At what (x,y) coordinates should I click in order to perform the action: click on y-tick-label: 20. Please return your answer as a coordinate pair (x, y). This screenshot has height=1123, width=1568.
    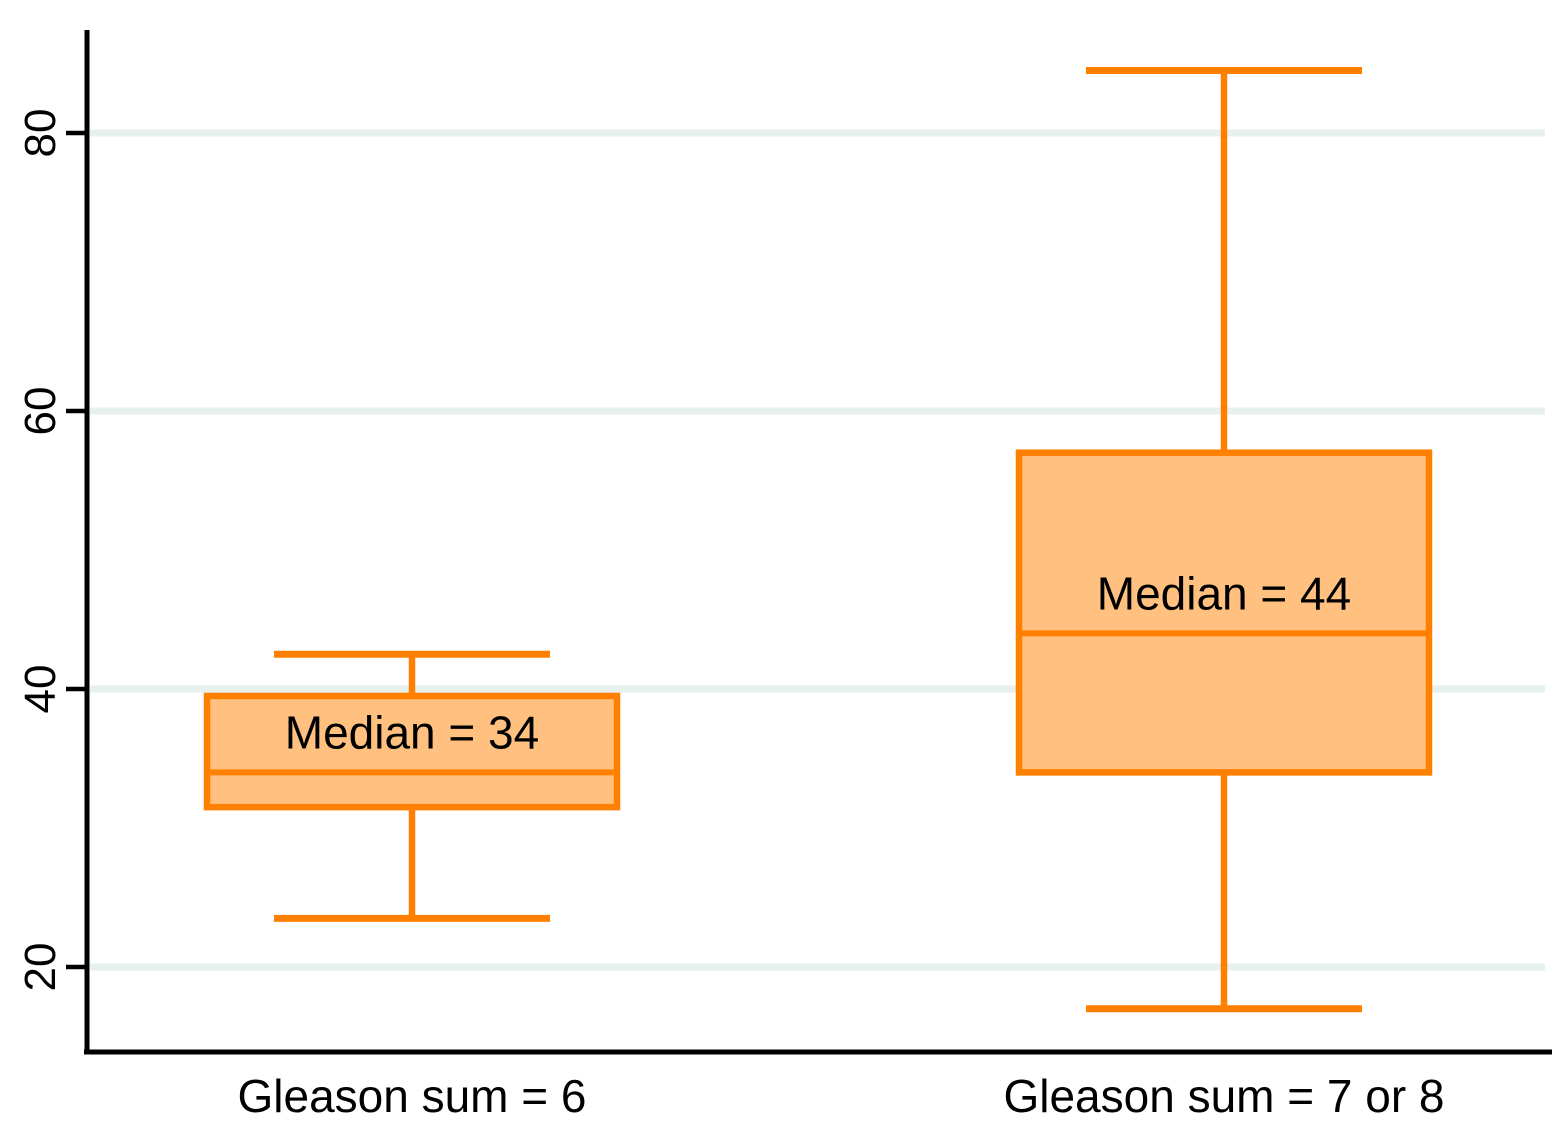
    Looking at the image, I should click on (40, 967).